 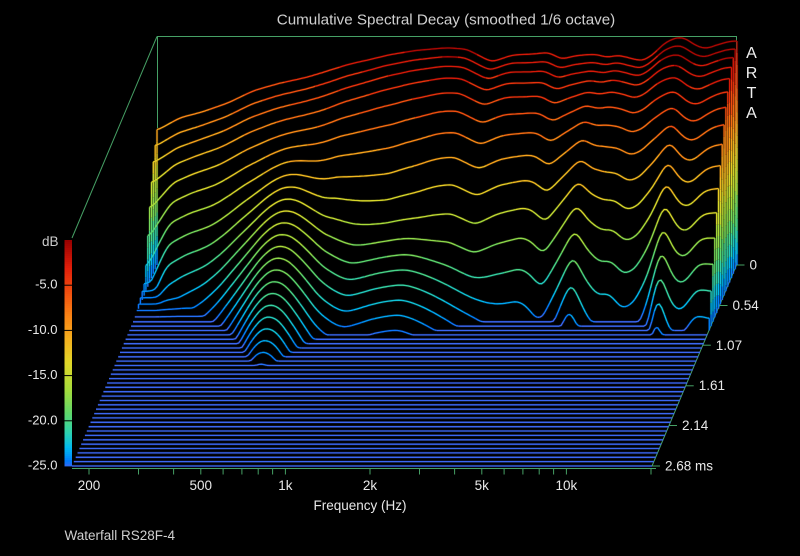 I want to click on svg-text: Waterfall RS28F-4, so click(x=120, y=535).